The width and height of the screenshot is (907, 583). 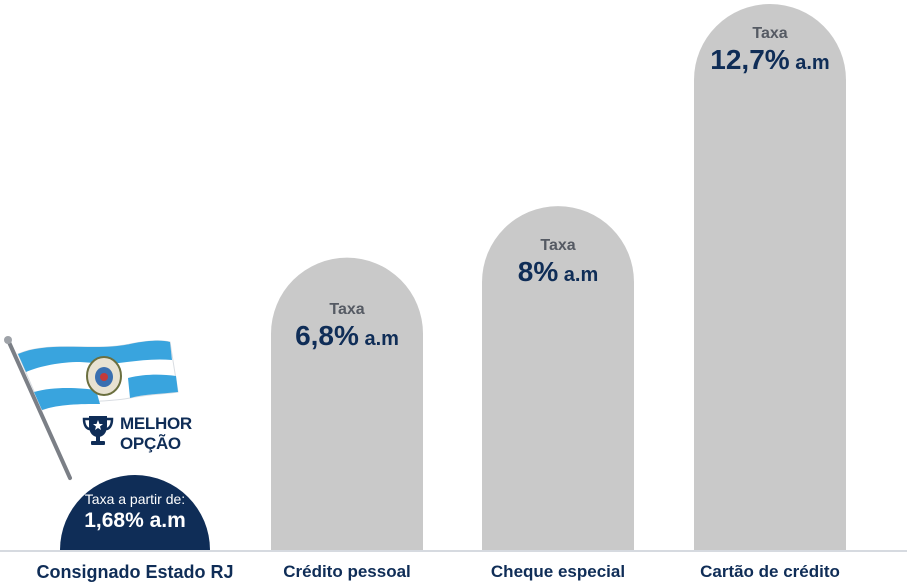 What do you see at coordinates (558, 245) in the screenshot?
I see `rate-prefix-2: Taxa` at bounding box center [558, 245].